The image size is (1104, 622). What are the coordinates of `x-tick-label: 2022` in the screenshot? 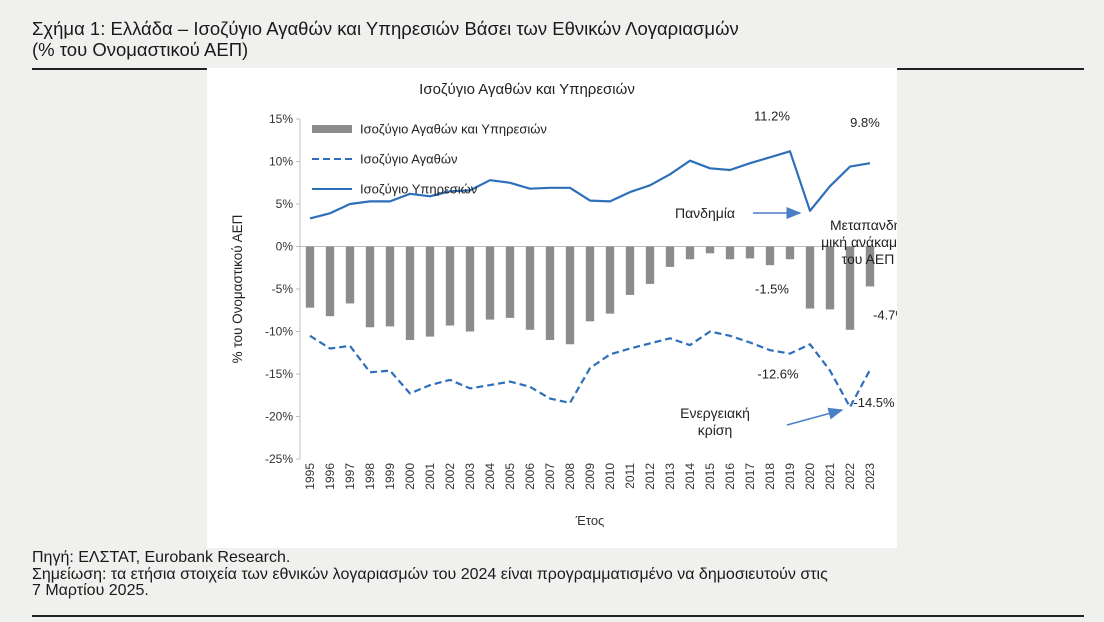 It's located at (850, 476).